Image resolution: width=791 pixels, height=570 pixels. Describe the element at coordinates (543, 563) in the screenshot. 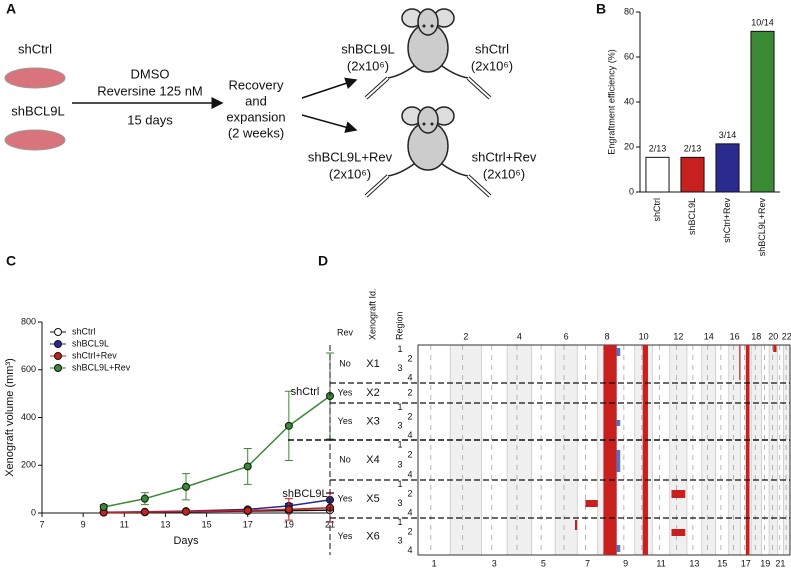

I see `chromosome-label: 5` at that location.